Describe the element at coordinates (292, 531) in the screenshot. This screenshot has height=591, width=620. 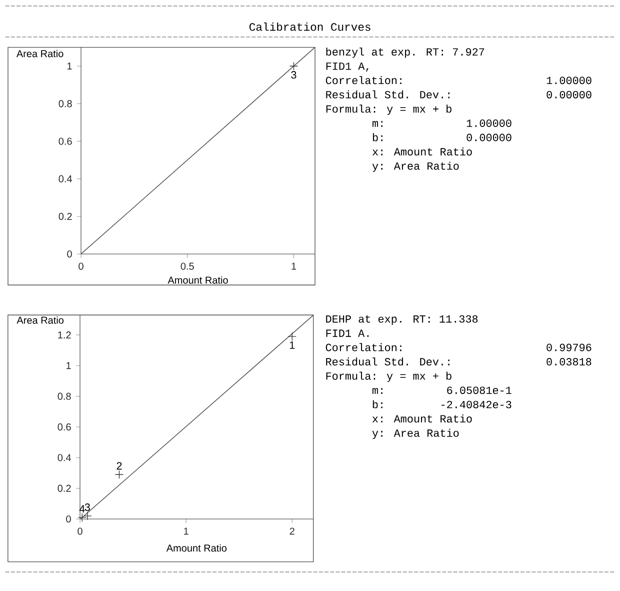
I see `x-tick-label: 2` at that location.